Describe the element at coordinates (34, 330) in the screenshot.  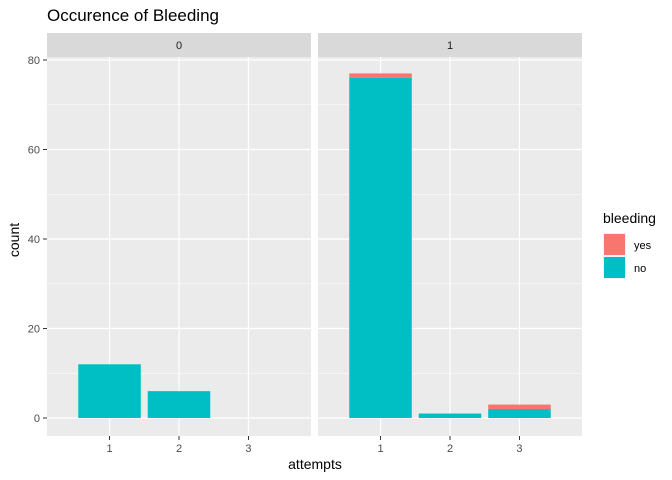
I see `y-tick-label: 20` at that location.